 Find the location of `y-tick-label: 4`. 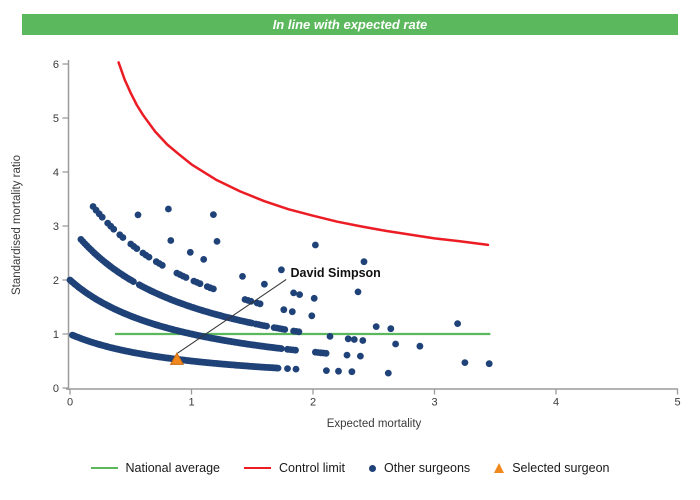

y-tick-label: 4 is located at coordinates (56, 173).